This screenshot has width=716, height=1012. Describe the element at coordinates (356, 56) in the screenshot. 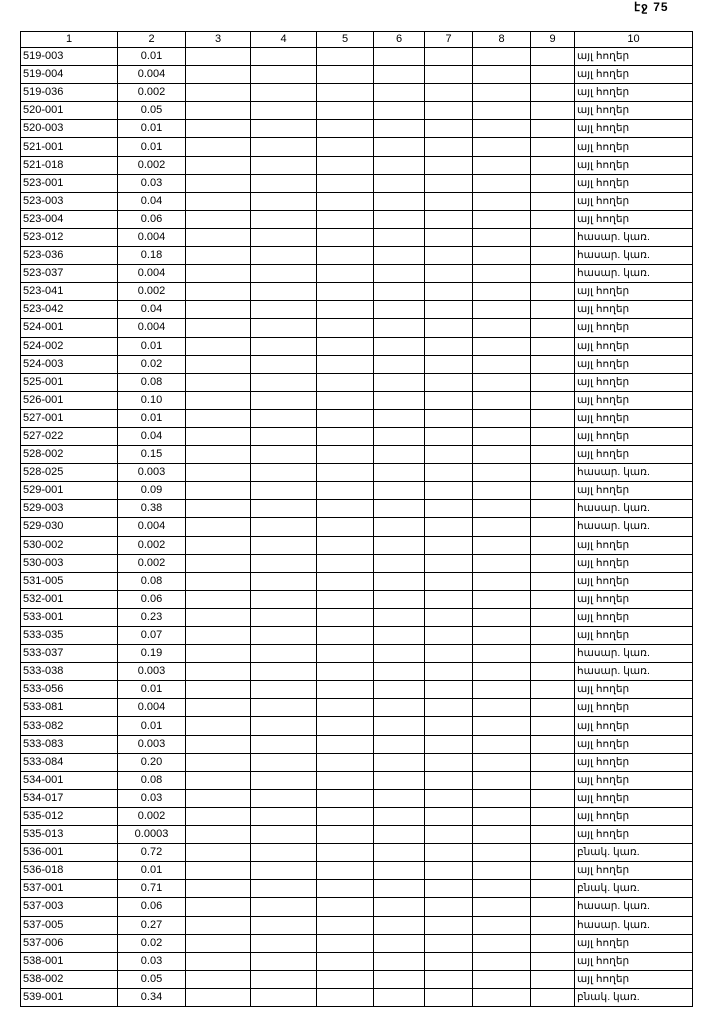

I see `table-row: 519-003 0.01 այլ հողեր` at that location.